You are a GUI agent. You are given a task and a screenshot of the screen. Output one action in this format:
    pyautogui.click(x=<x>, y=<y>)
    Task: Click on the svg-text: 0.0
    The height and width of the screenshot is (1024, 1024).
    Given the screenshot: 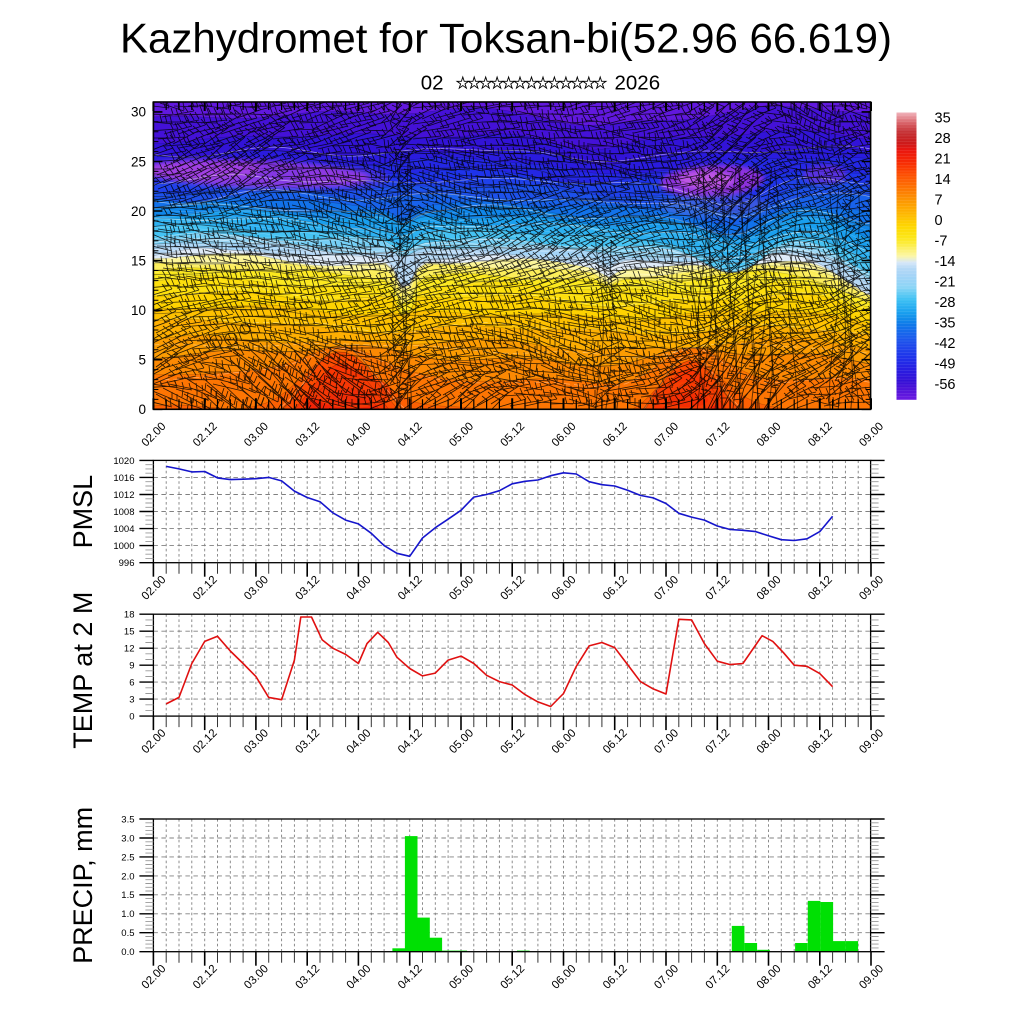 What is the action you would take?
    pyautogui.click(x=127, y=952)
    